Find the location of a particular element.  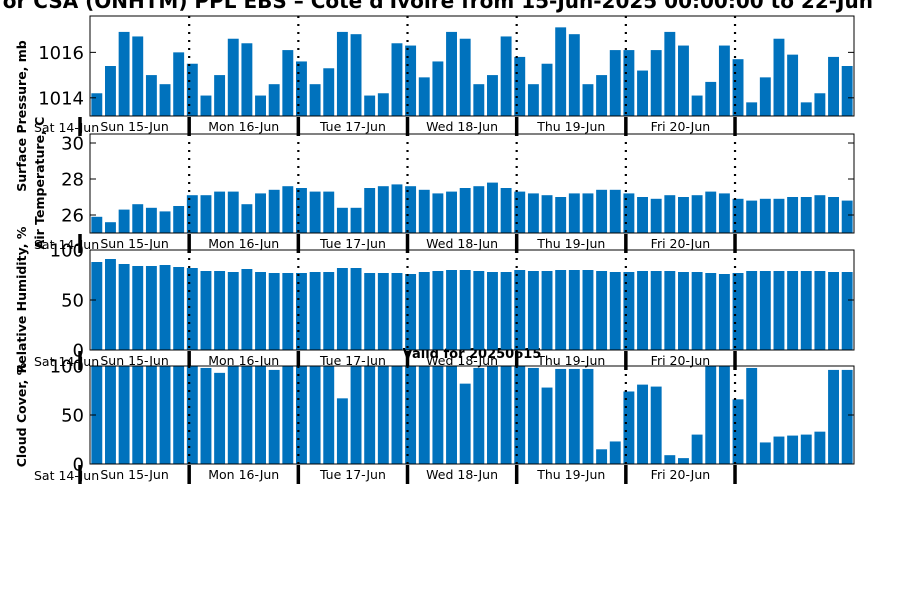

y-tick-label: 0 is located at coordinates (78, 350).